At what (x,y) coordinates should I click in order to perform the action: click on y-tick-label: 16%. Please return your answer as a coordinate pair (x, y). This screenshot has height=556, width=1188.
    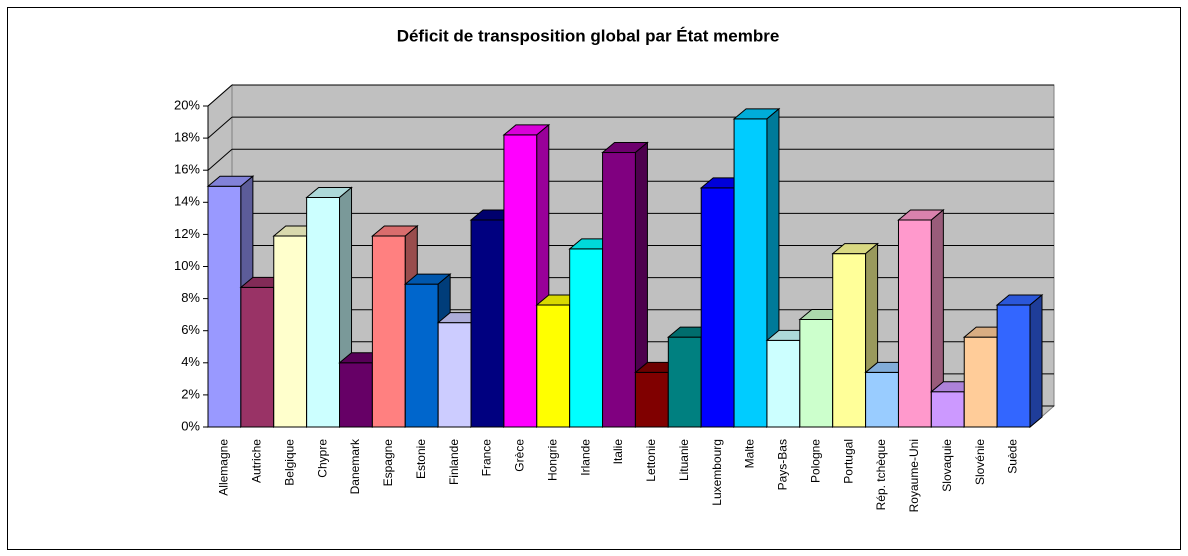
    Looking at the image, I should click on (187, 169).